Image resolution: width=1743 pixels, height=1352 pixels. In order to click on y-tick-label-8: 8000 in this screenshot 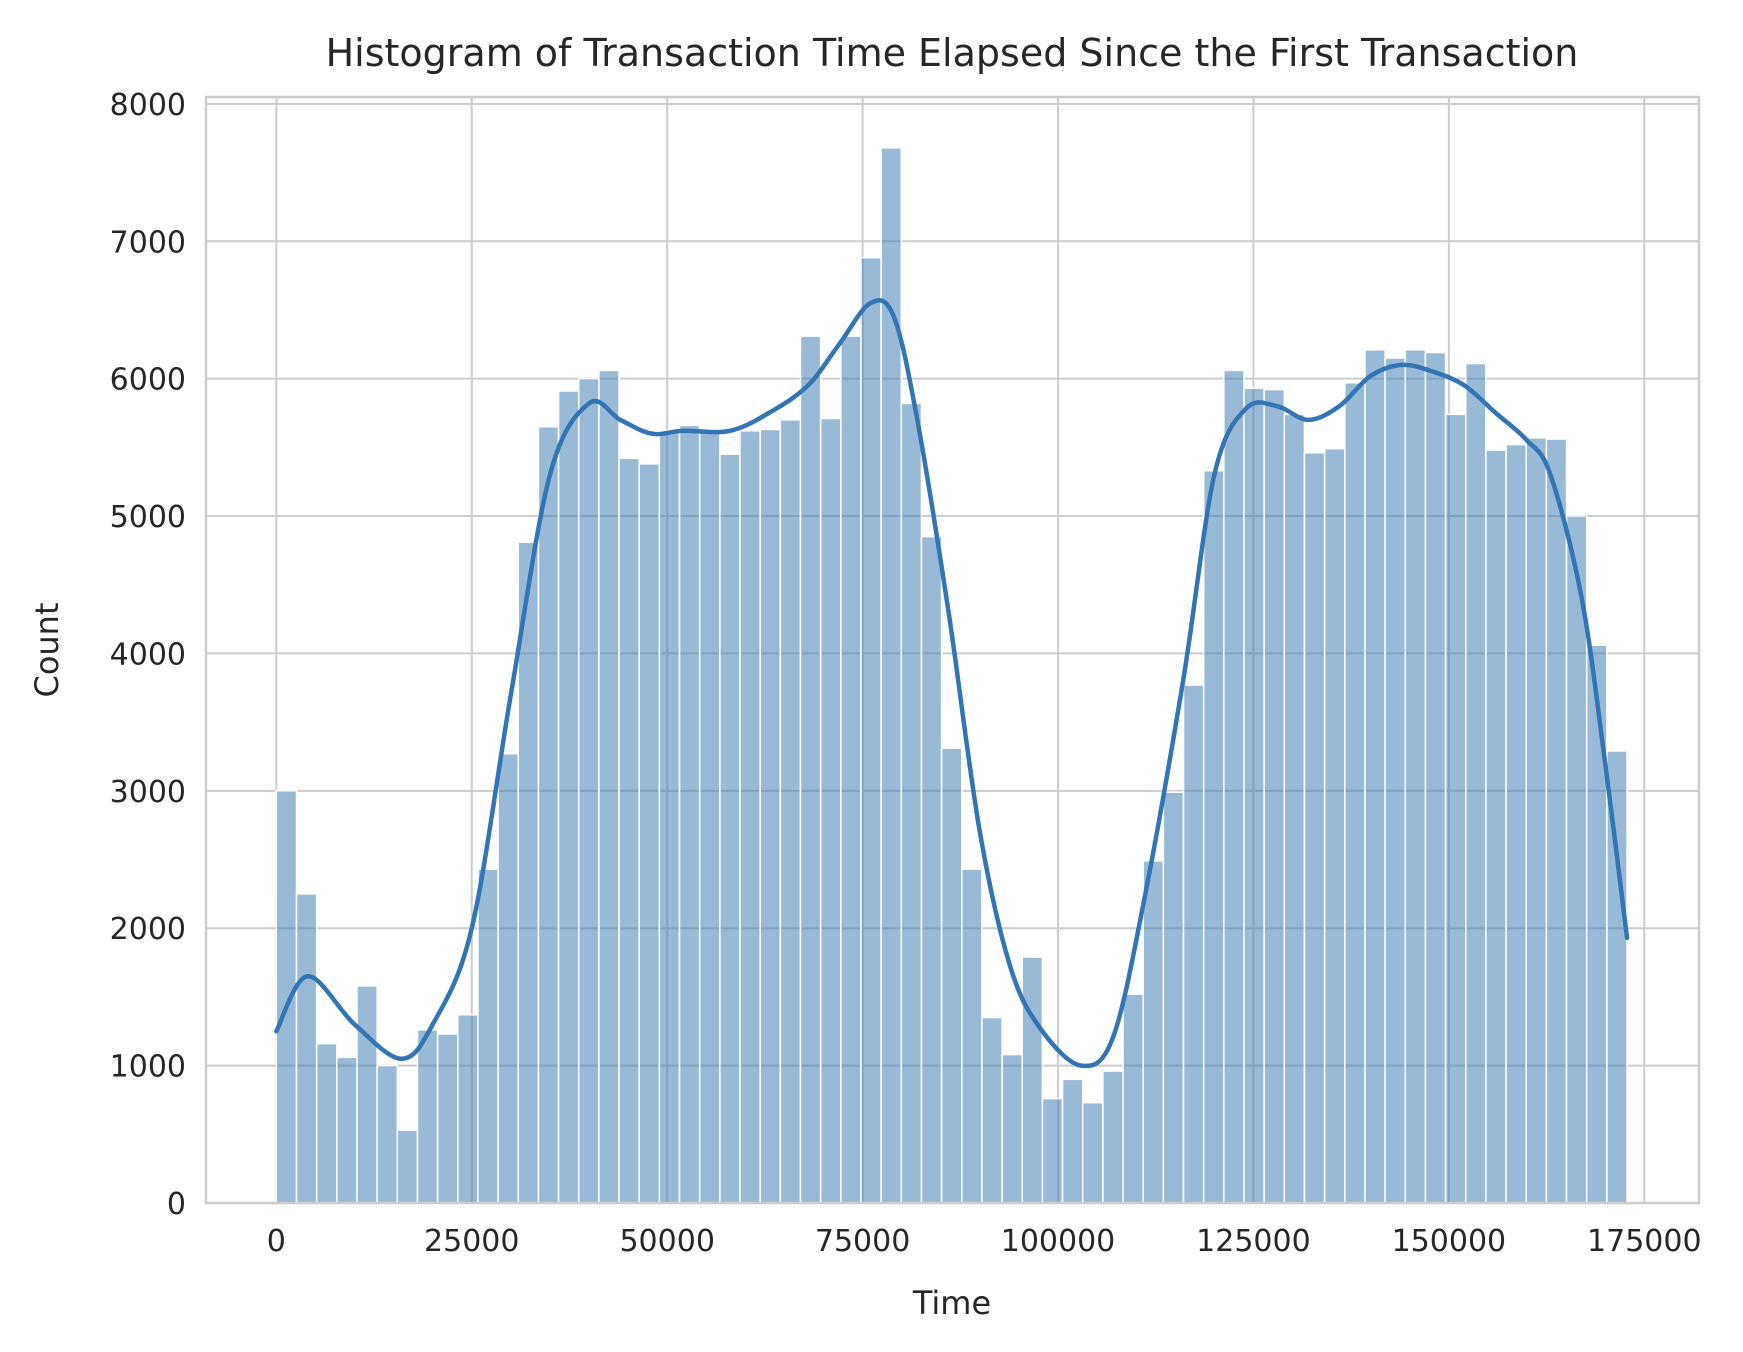, I will do `click(148, 105)`.